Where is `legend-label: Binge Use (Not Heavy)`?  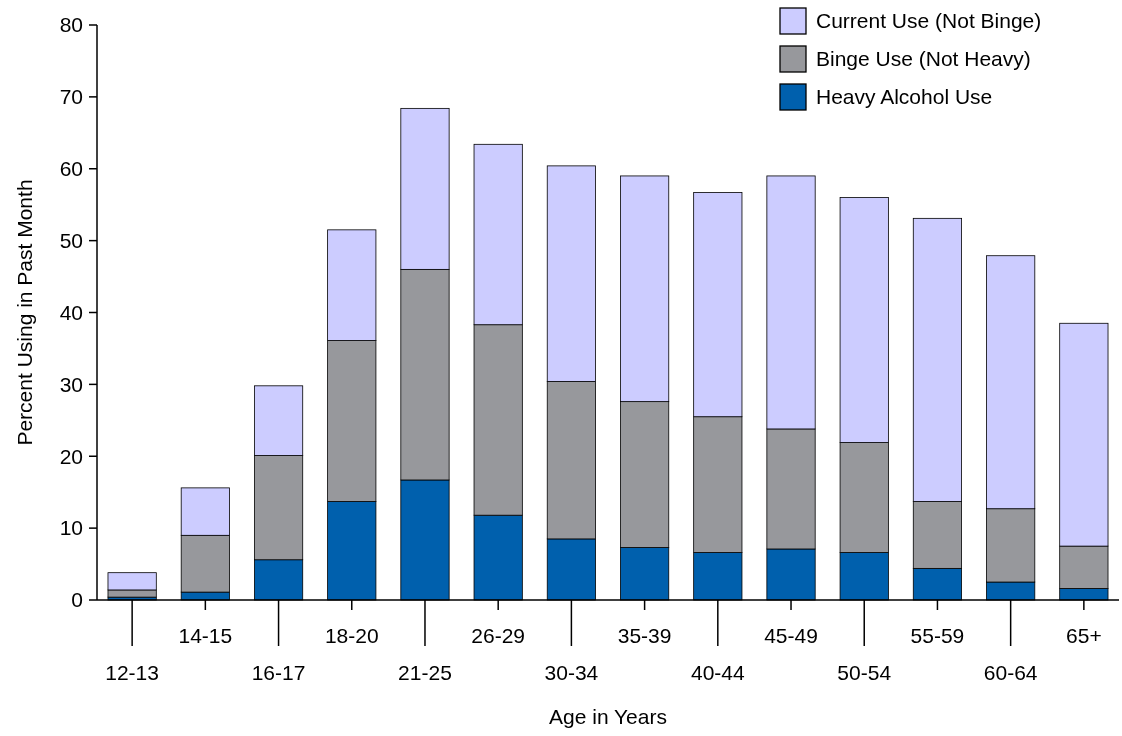
legend-label: Binge Use (Not Heavy) is located at coordinates (923, 59).